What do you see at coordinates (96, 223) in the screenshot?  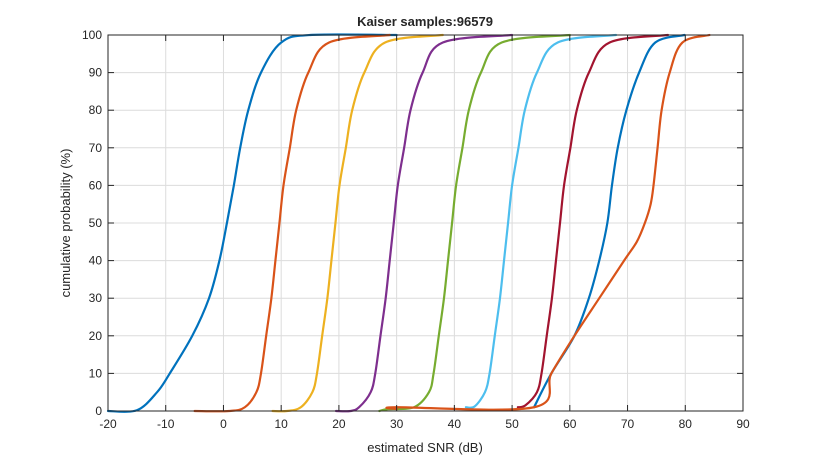 I see `y-tick-label: 50` at bounding box center [96, 223].